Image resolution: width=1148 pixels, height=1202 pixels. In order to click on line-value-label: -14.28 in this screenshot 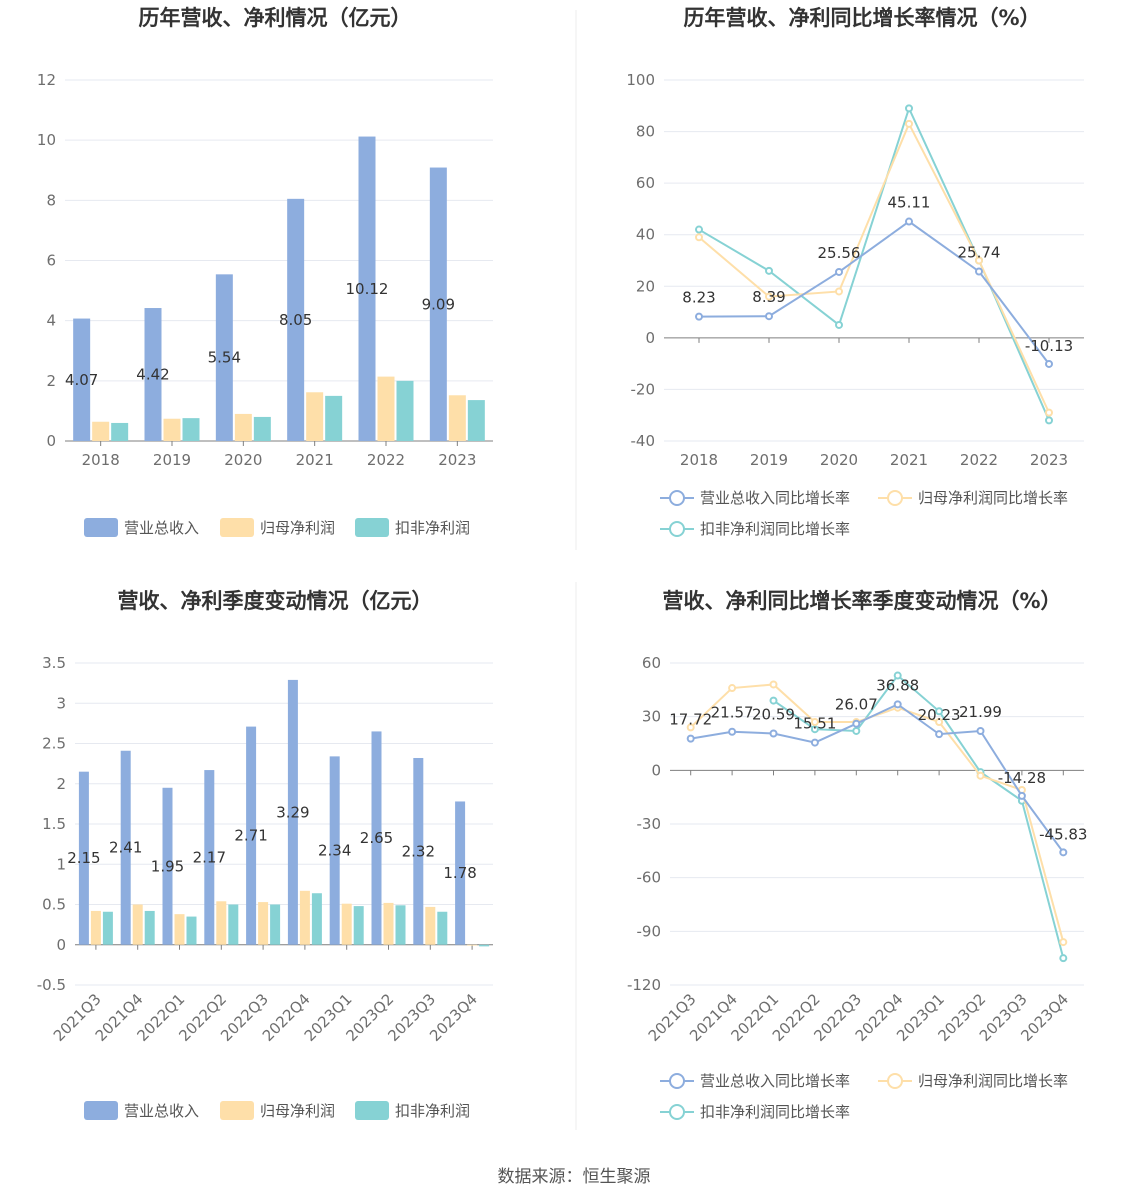, I will do `click(1022, 778)`.